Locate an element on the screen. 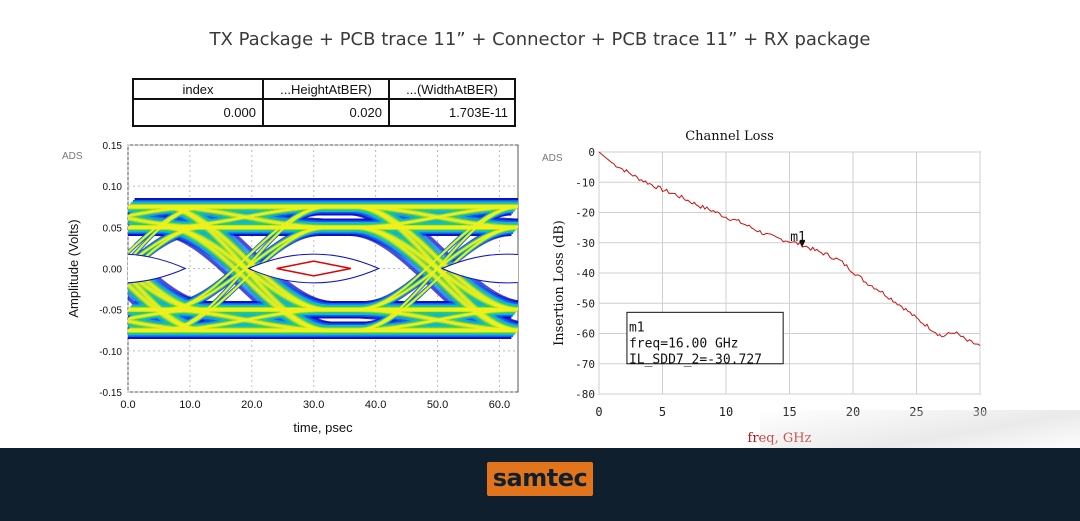 This screenshot has width=1080, height=521. table-header: index is located at coordinates (198, 89).